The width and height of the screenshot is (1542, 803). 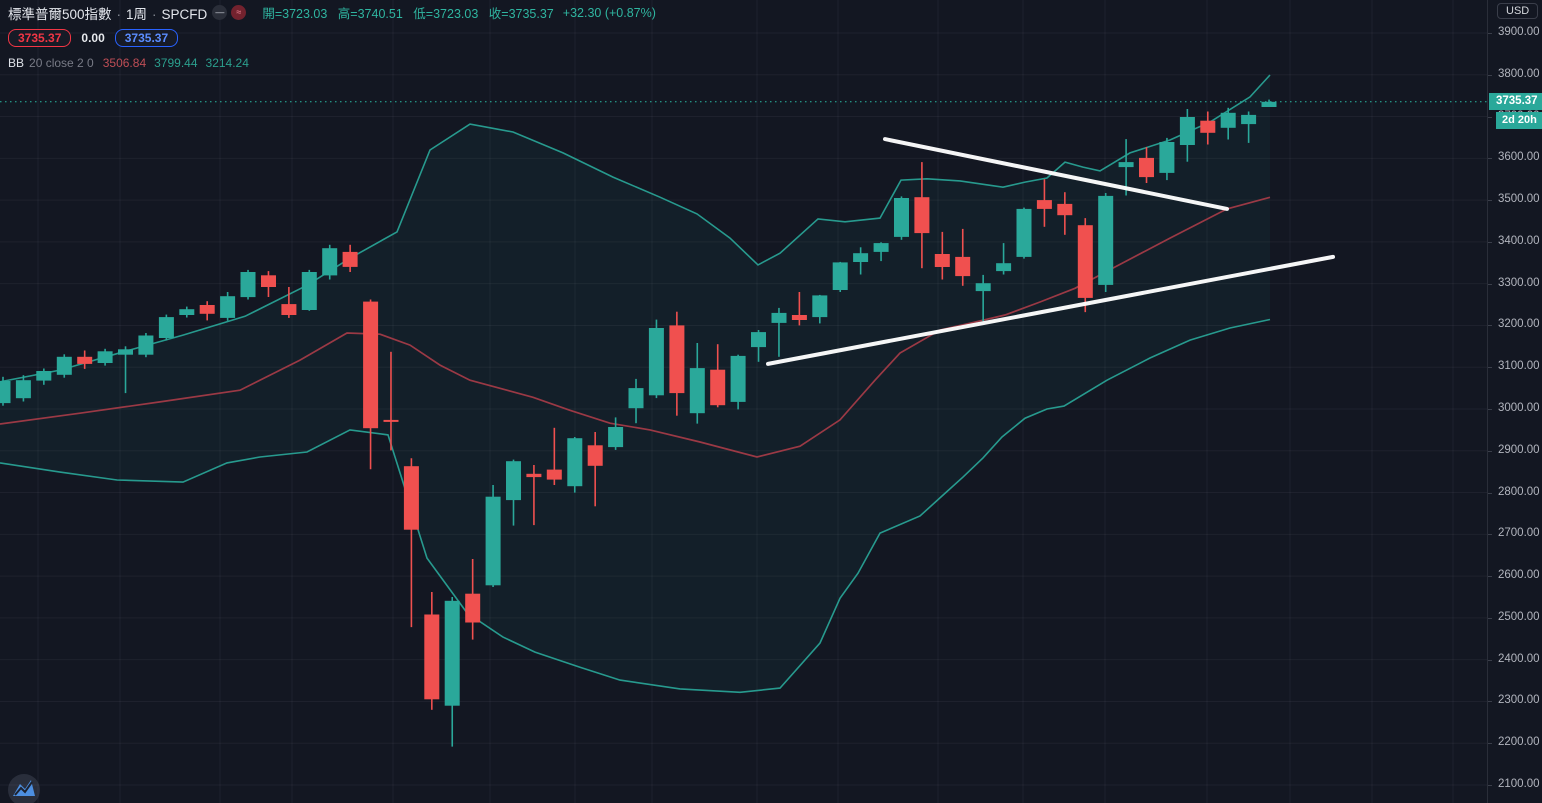 What do you see at coordinates (1056, 174) in the screenshot?
I see `trendline-upper` at bounding box center [1056, 174].